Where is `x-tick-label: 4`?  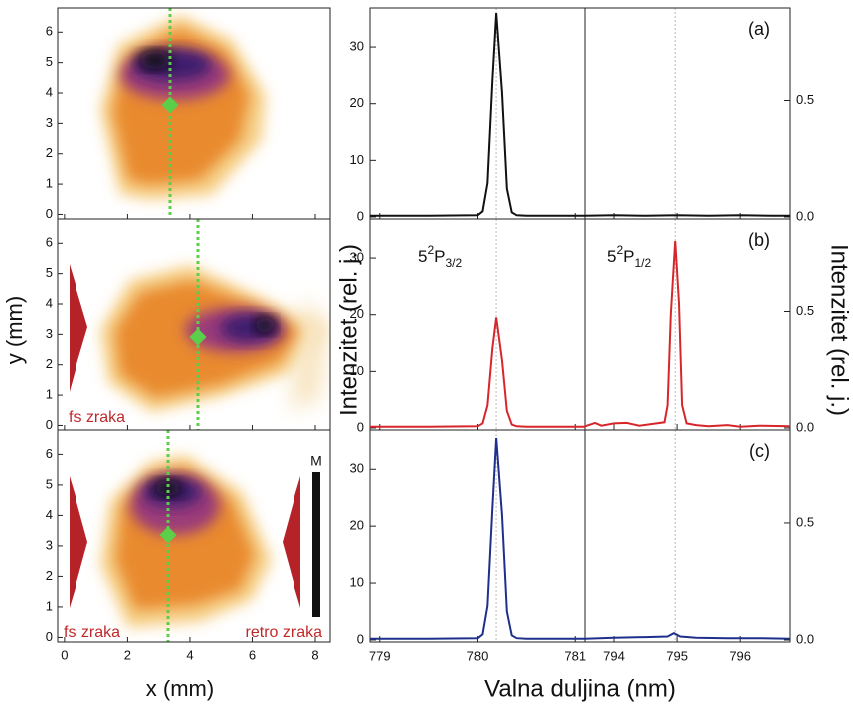
x-tick-label: 4 is located at coordinates (189, 654).